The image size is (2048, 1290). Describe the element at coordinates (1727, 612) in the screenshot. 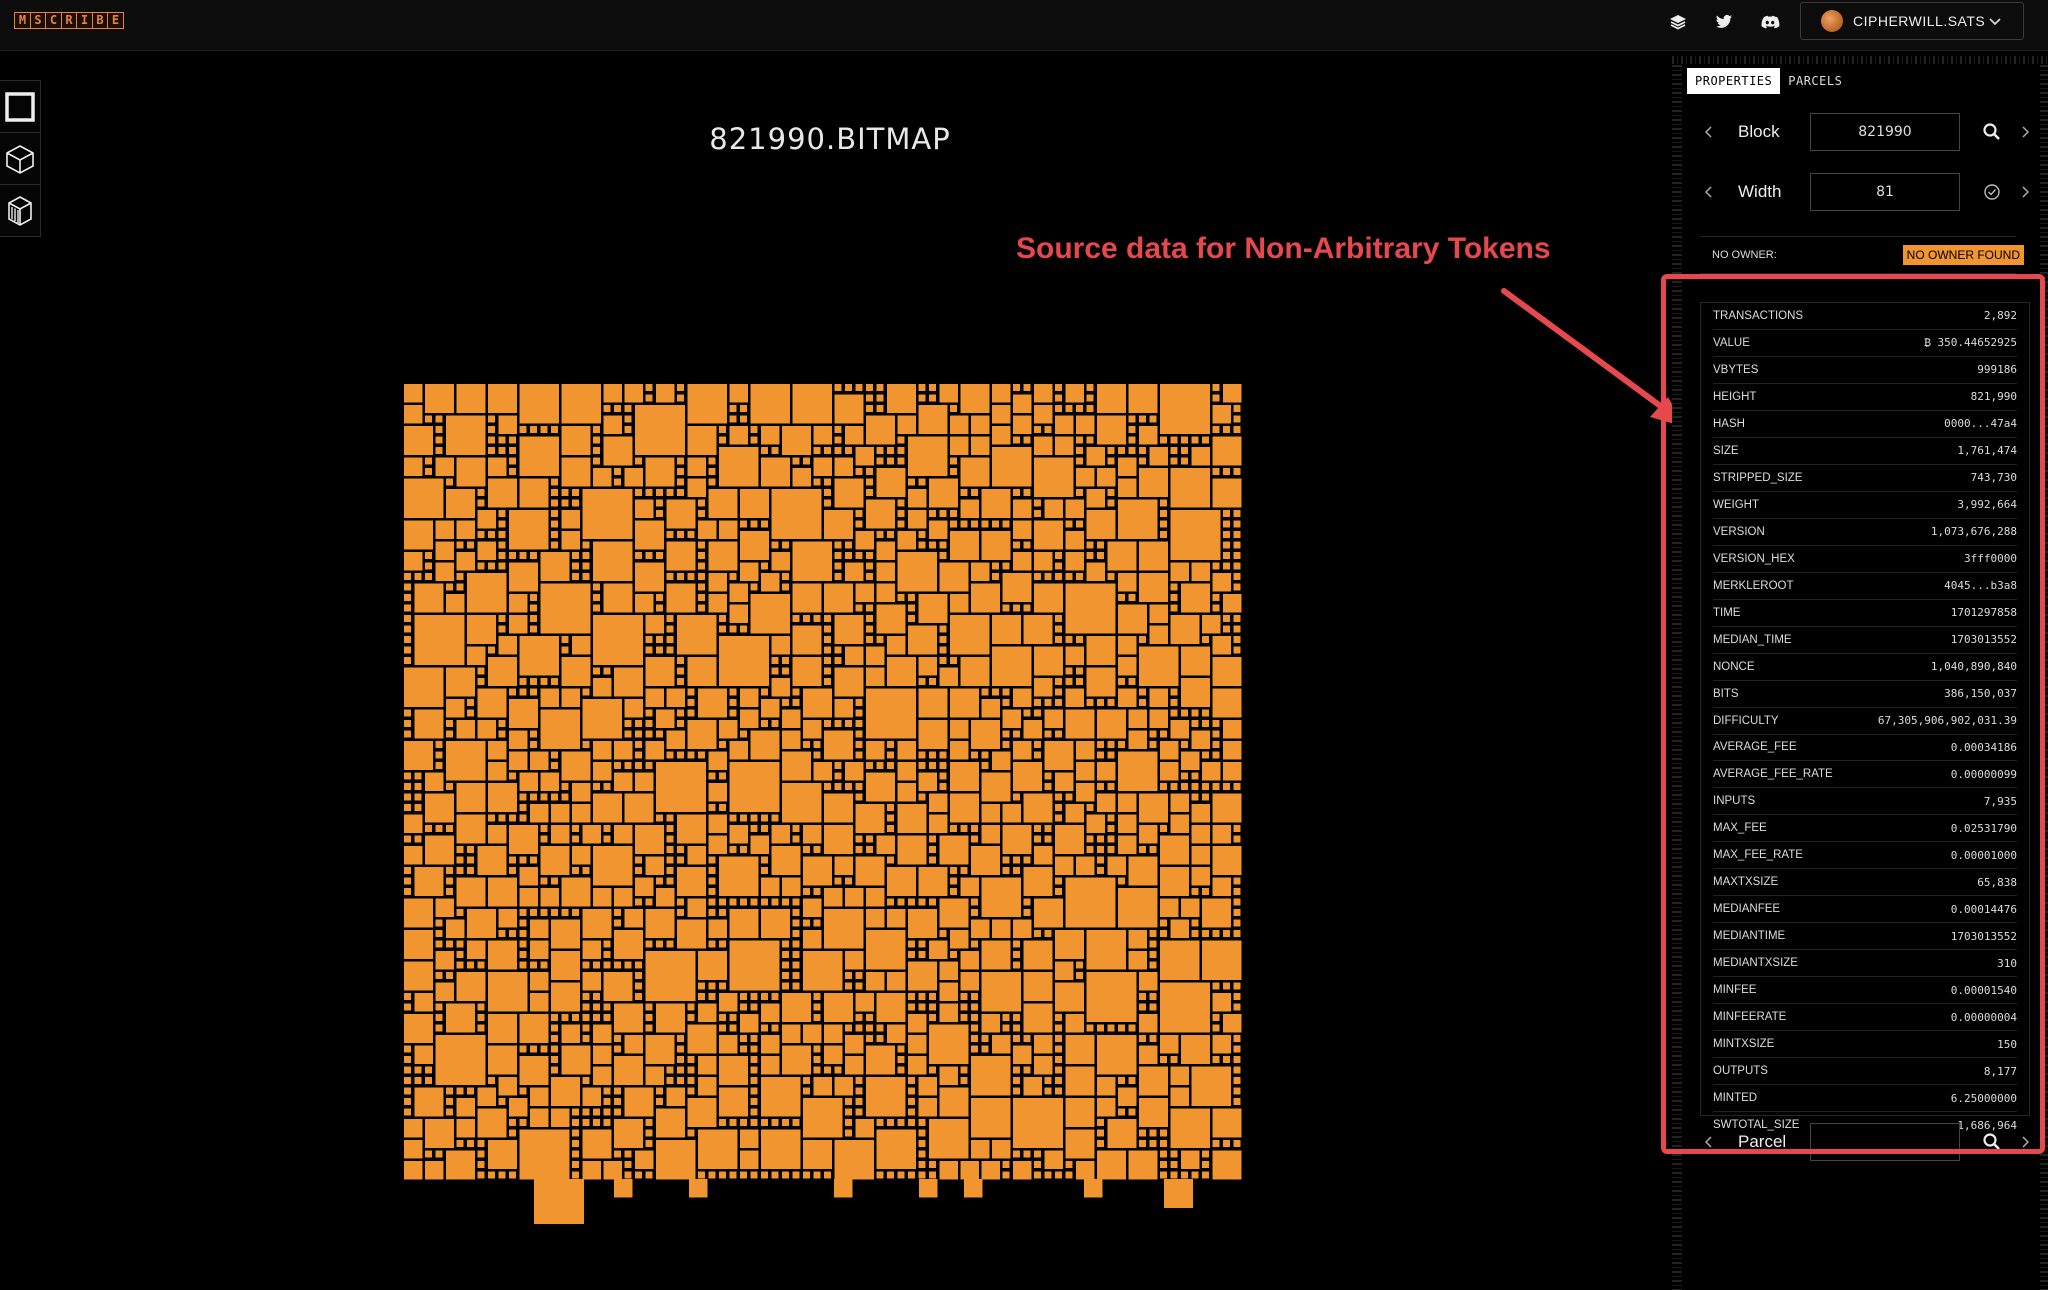

I see `property-key: TIME` at that location.